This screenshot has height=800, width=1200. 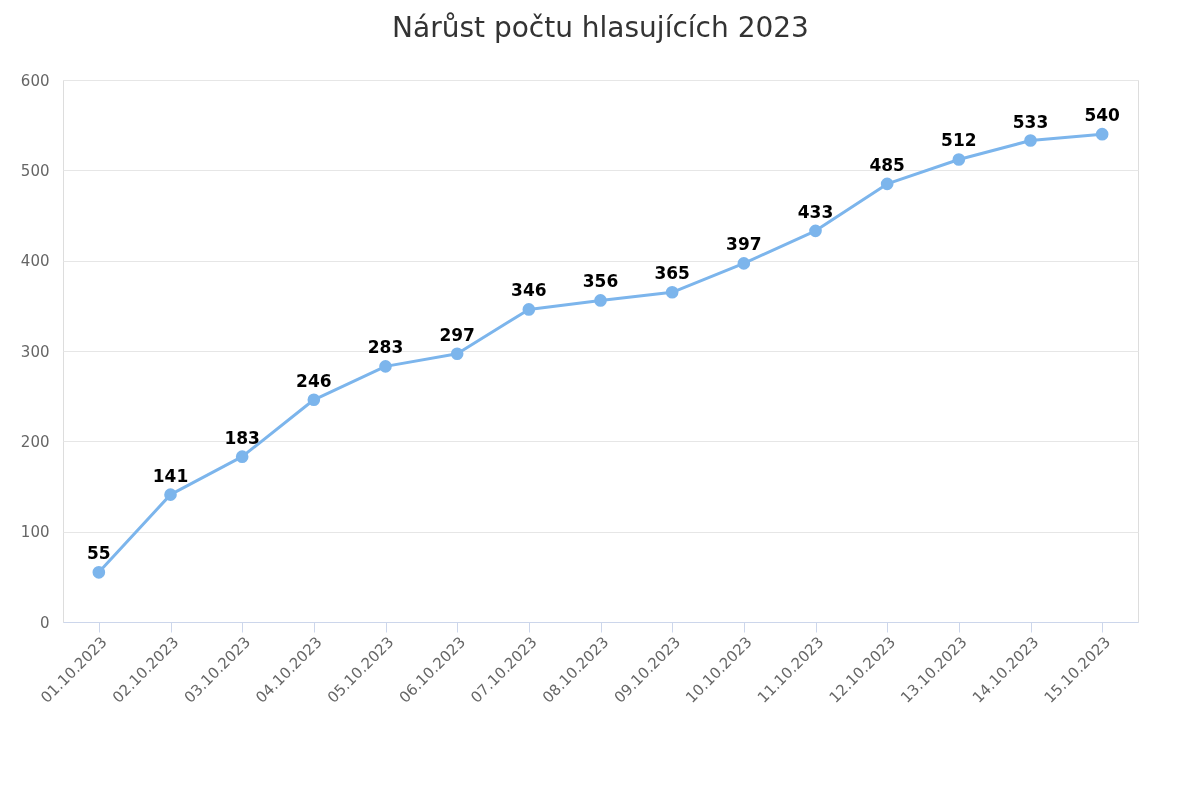 What do you see at coordinates (99, 553) in the screenshot?
I see `data-label: 55` at bounding box center [99, 553].